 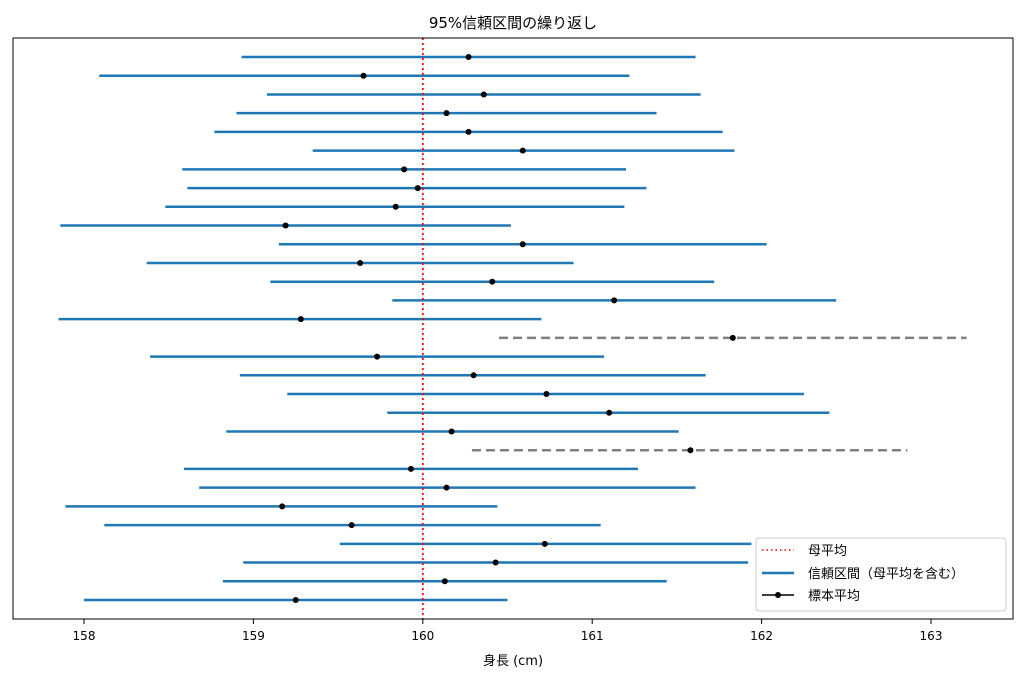 I want to click on legend-entry: 信頼区間（母平均を含む）, so click(x=886, y=574).